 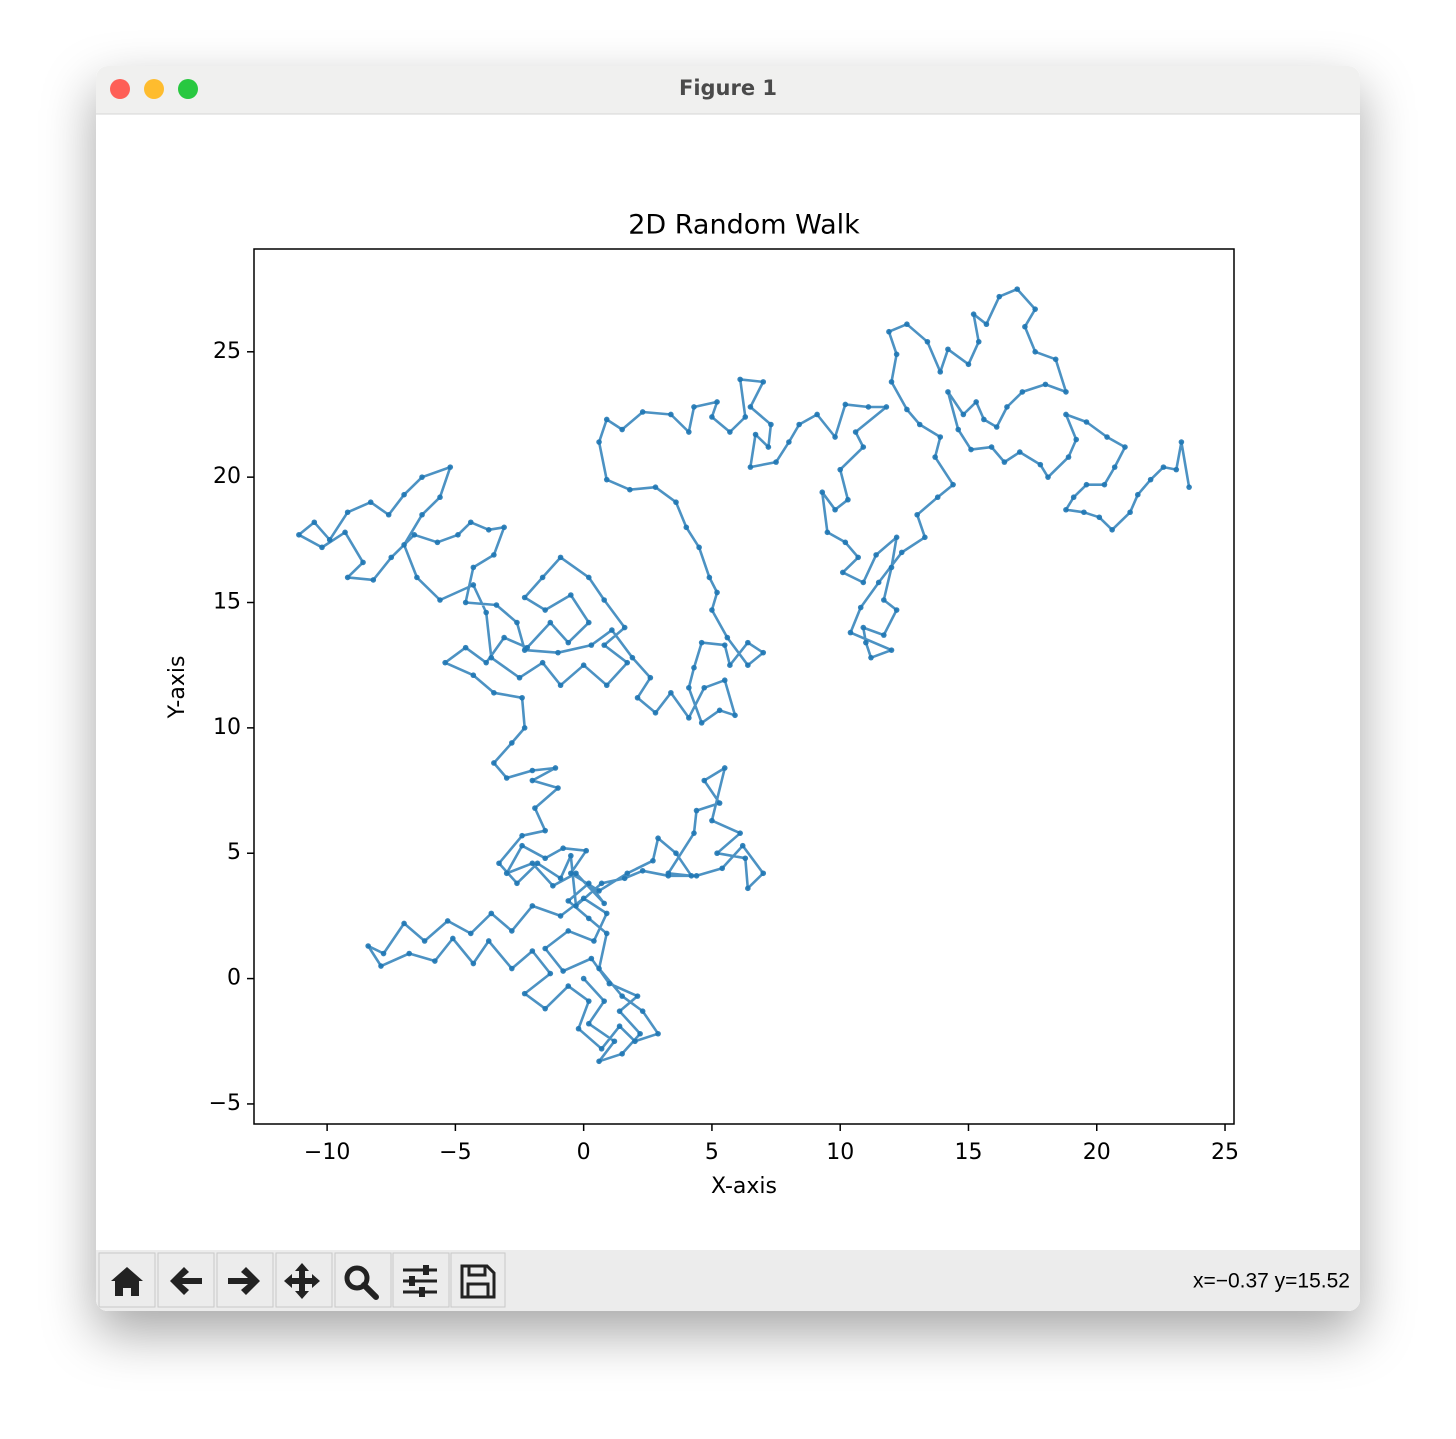 What do you see at coordinates (245, 1280) in the screenshot?
I see `forward-button` at bounding box center [245, 1280].